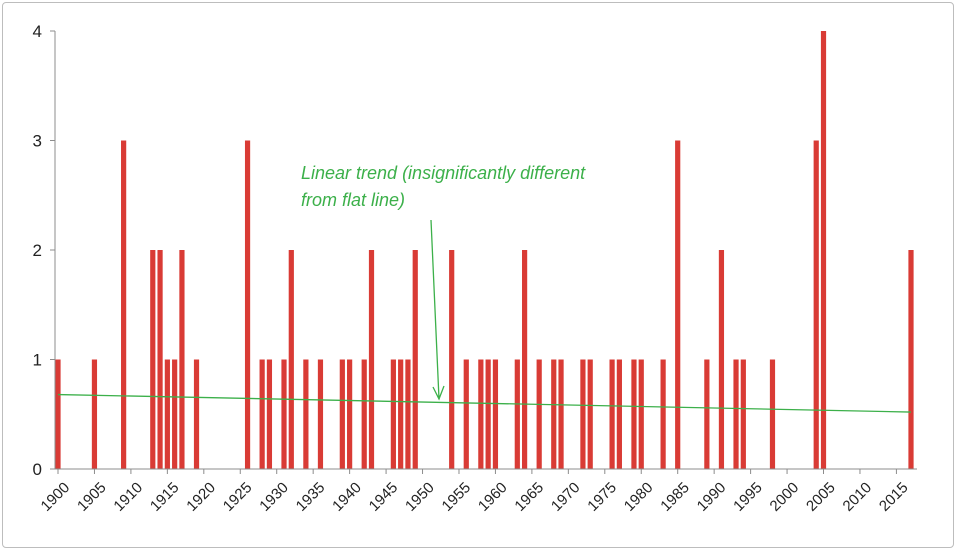 The width and height of the screenshot is (958, 554). What do you see at coordinates (37, 31) in the screenshot?
I see `y-tick-label: 4` at bounding box center [37, 31].